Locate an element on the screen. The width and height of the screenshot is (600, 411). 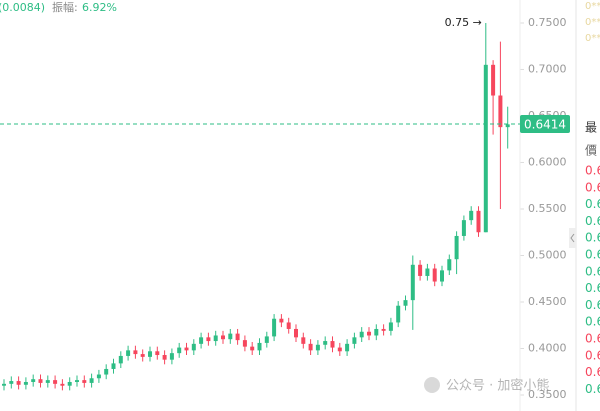
y-tick-label: 0.4500 is located at coordinates (547, 301).